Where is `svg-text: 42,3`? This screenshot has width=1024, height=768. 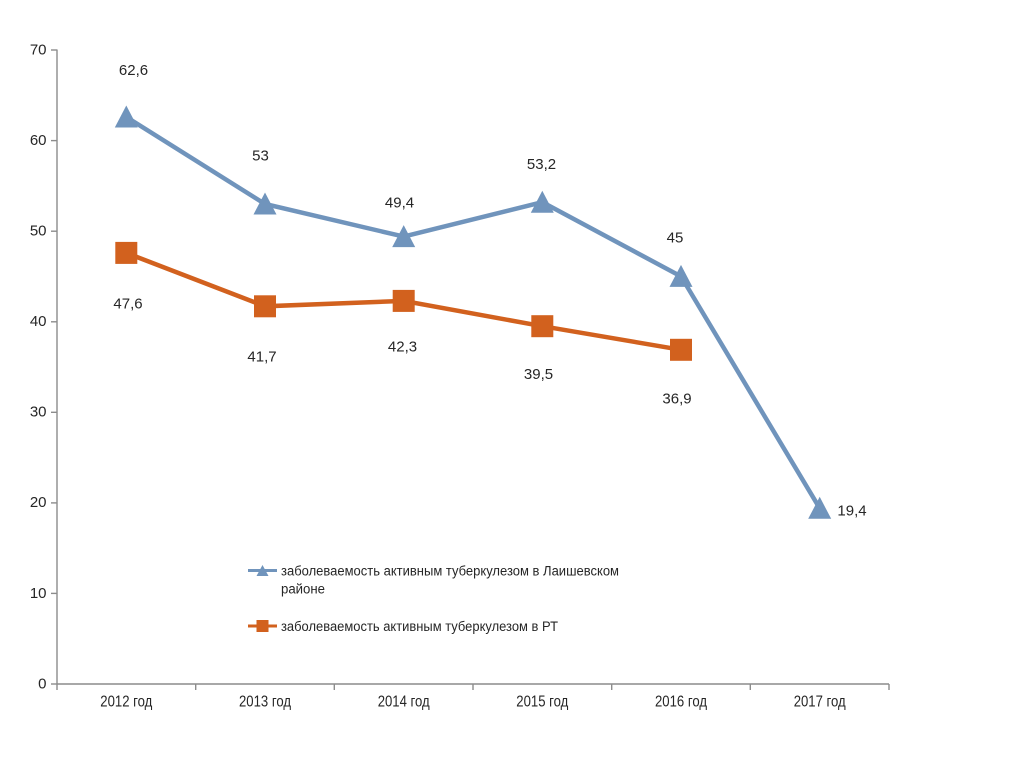 svg-text: 42,3 is located at coordinates (402, 347).